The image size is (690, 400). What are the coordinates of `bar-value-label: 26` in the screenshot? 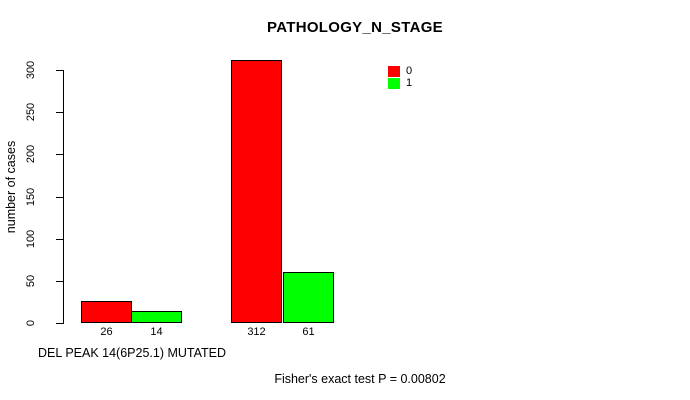 It's located at (106, 332).